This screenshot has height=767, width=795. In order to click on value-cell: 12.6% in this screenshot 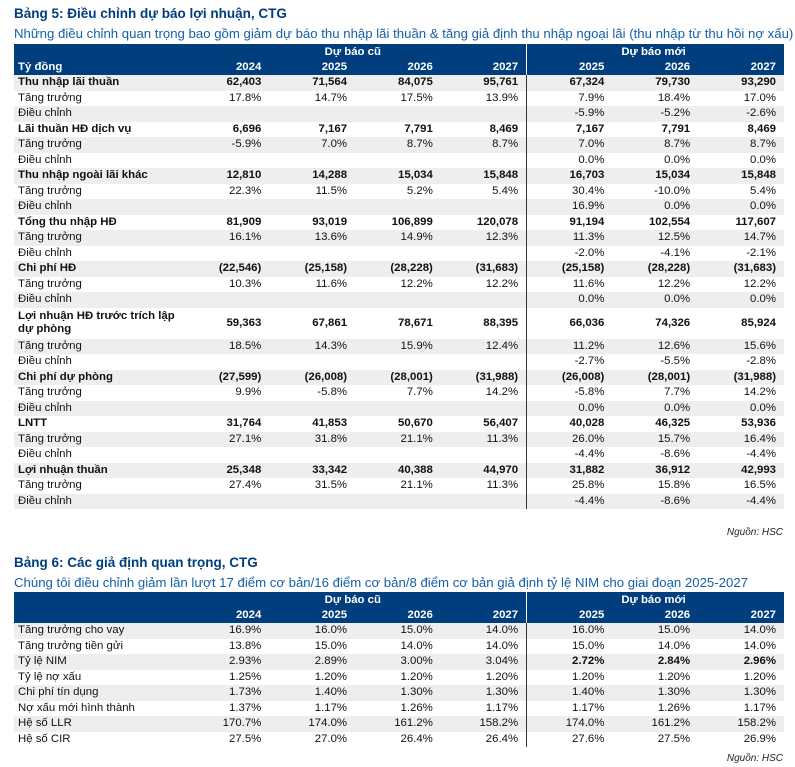, I will do `click(674, 345)`.